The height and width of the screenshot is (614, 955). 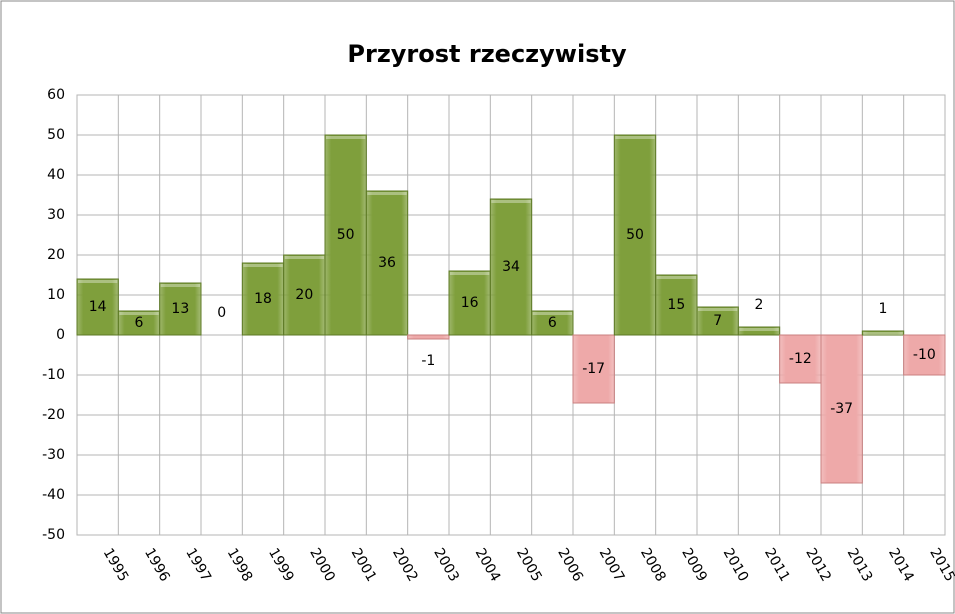 I want to click on y-tick-label: -50, so click(x=53, y=535).